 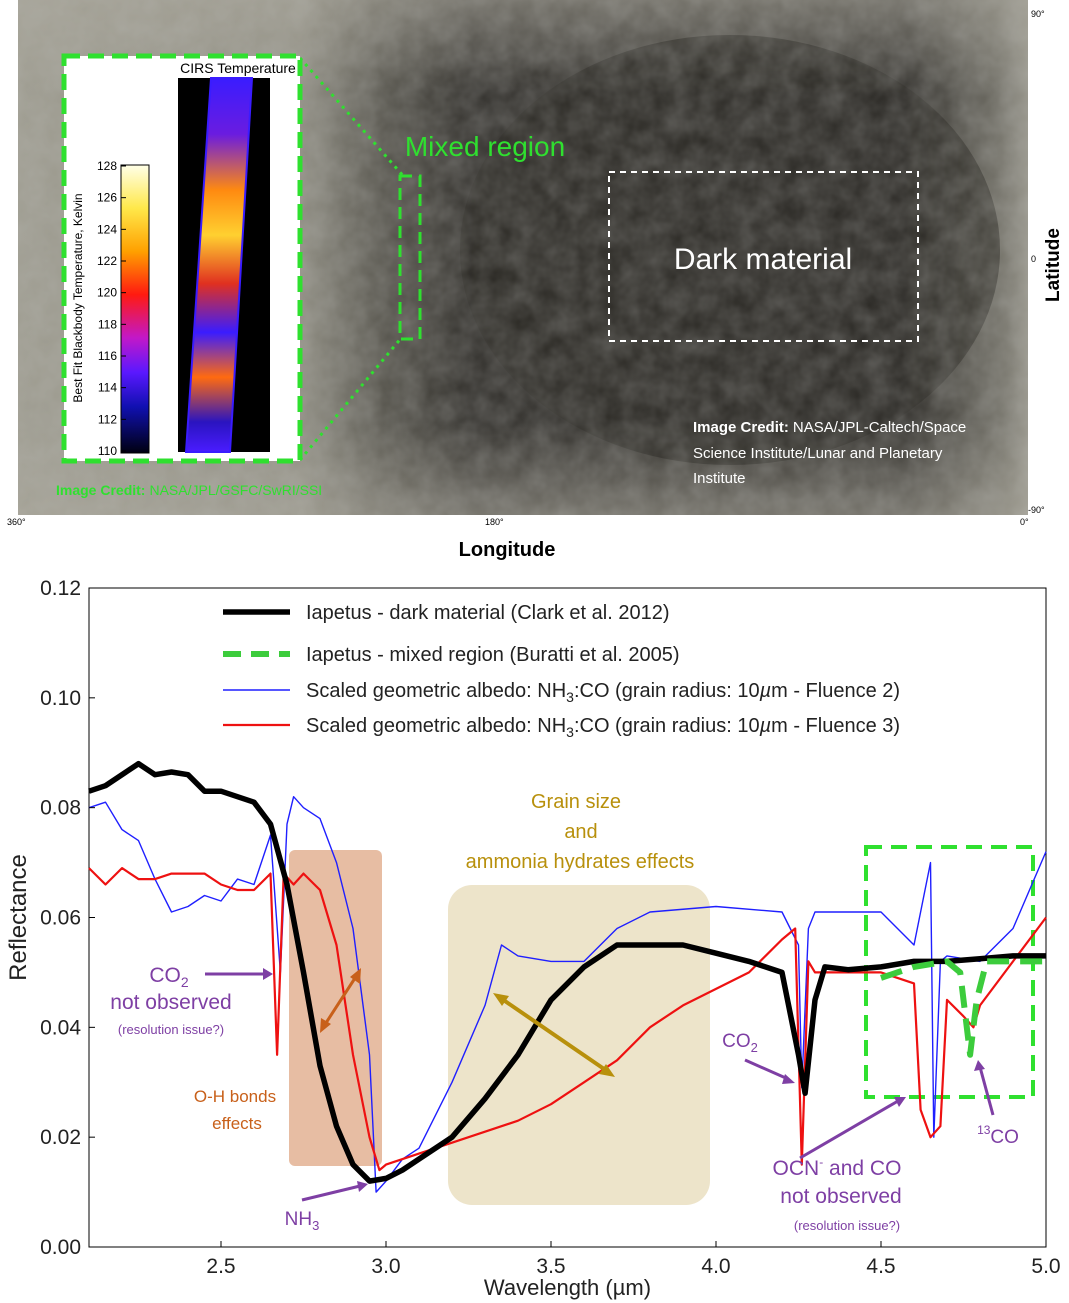 What do you see at coordinates (1038, 14) in the screenshot?
I see `lat-tick-90: 90°` at bounding box center [1038, 14].